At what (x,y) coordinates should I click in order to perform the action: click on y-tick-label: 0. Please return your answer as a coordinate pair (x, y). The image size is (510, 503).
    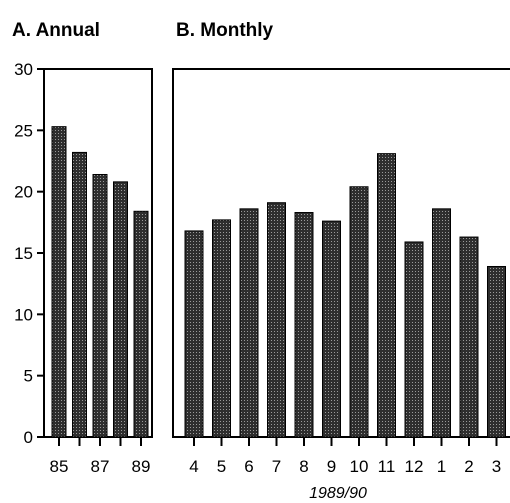
    Looking at the image, I should click on (28, 437).